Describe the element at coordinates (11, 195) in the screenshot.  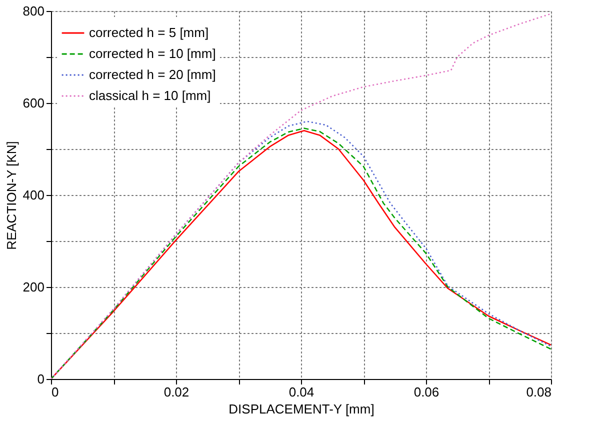
I see `y-axis-title: REACTION-Y [KN]` at that location.